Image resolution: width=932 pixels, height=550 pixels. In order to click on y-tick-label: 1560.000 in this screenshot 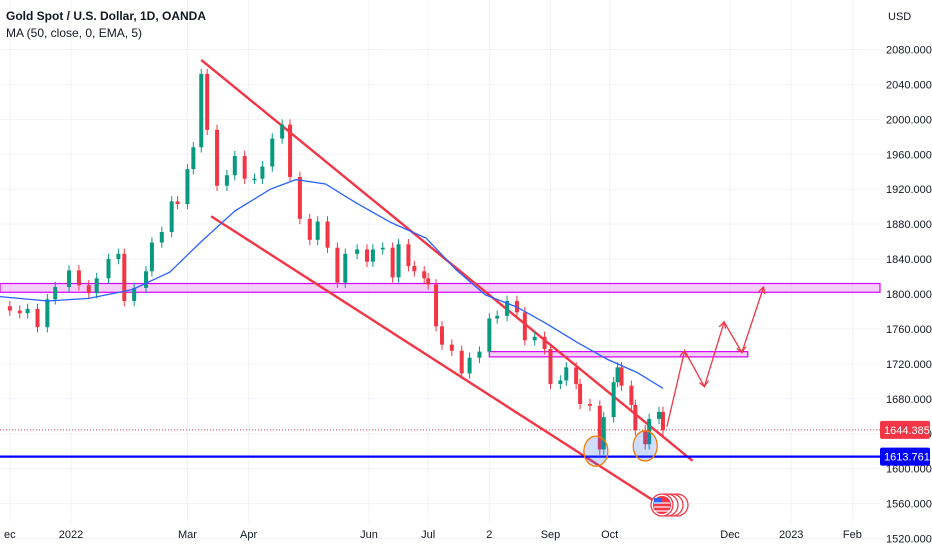, I will do `click(909, 505)`.